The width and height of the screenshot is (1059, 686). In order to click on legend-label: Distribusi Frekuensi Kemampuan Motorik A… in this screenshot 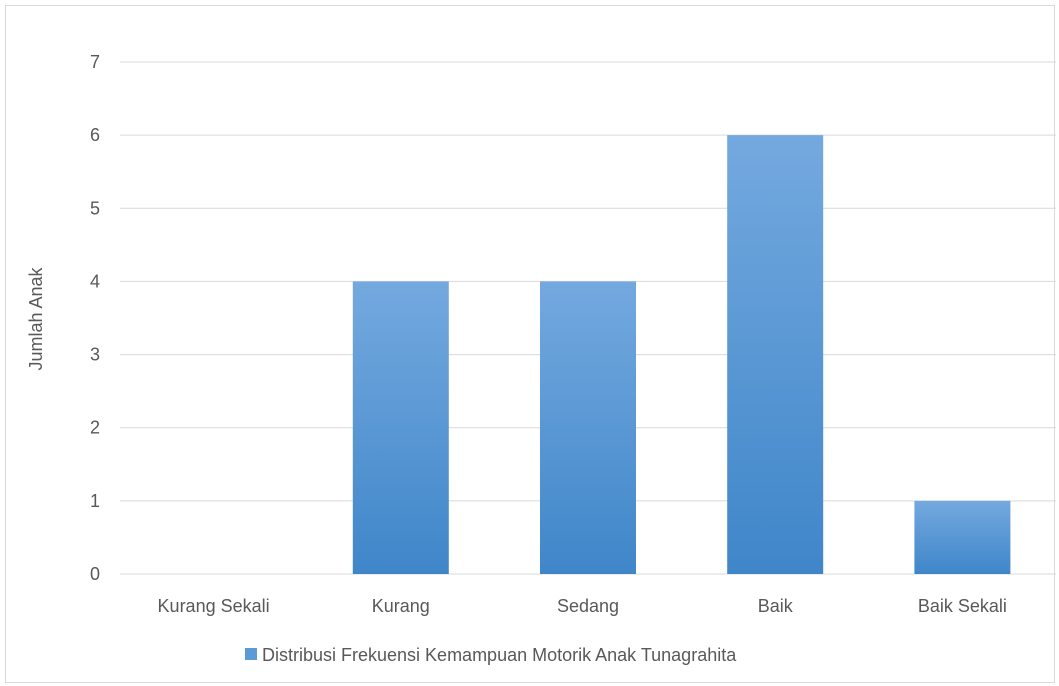, I will do `click(499, 655)`.